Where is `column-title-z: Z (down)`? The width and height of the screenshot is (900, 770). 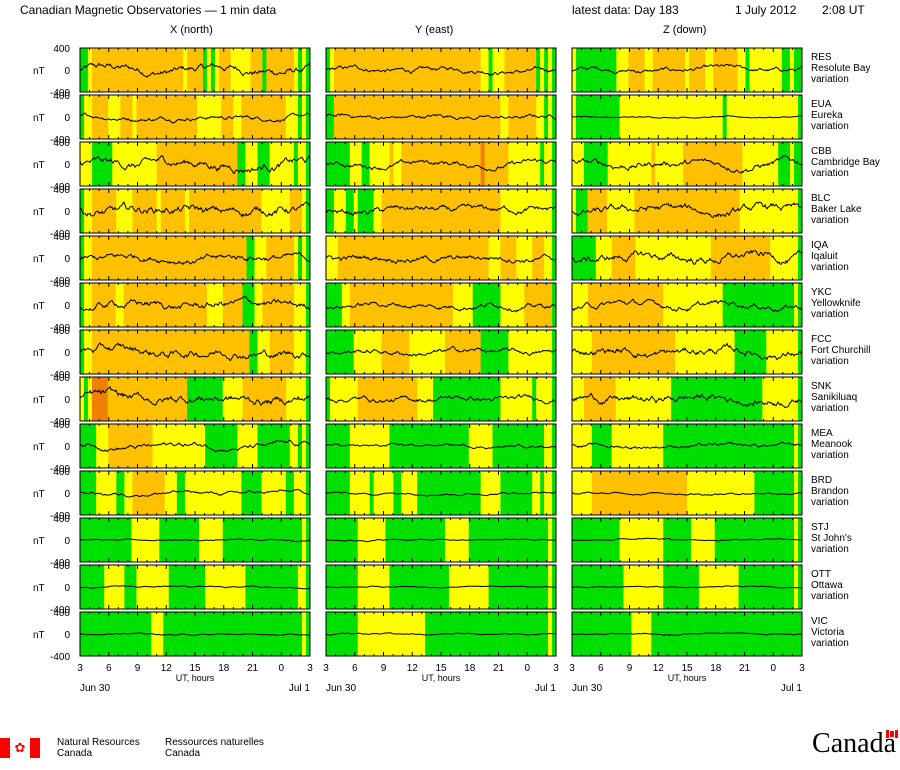 column-title-z: Z (down) is located at coordinates (685, 30).